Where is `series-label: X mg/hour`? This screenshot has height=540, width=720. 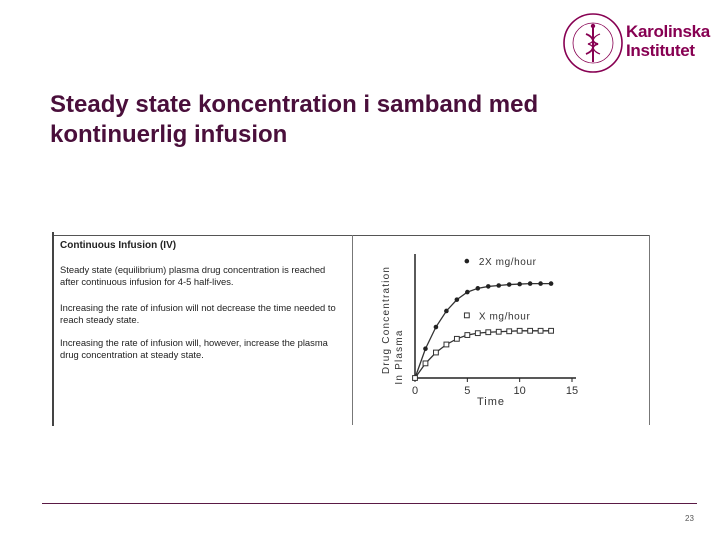
series-label: X mg/hour is located at coordinates (505, 316).